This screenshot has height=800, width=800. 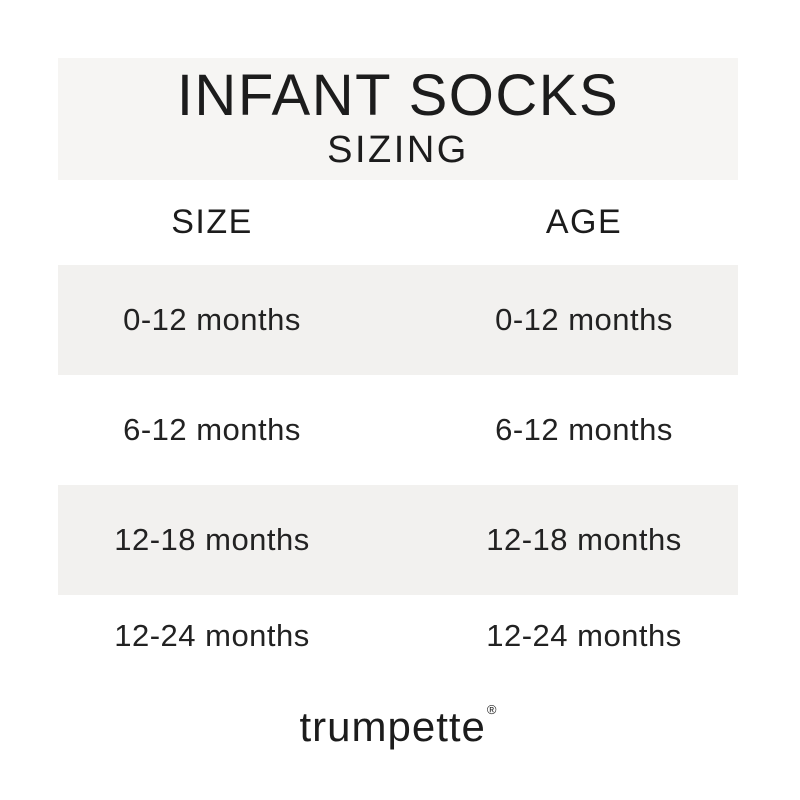 I want to click on age-cell: 0-12 months, so click(x=584, y=319).